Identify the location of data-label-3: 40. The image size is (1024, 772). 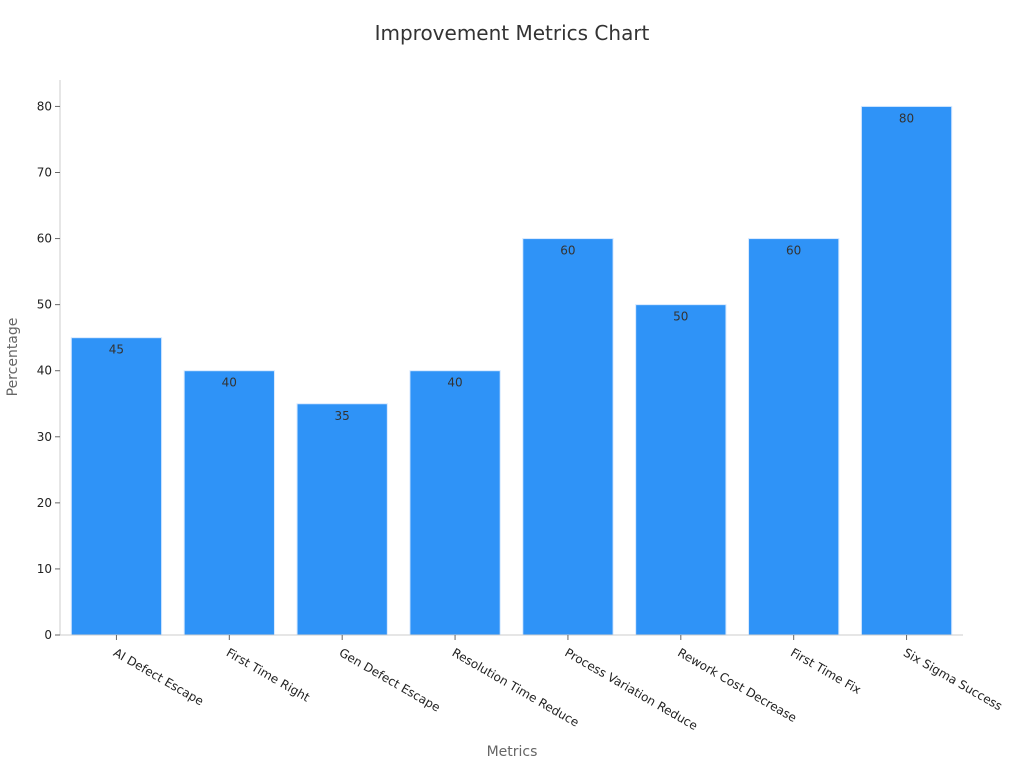
(454, 383).